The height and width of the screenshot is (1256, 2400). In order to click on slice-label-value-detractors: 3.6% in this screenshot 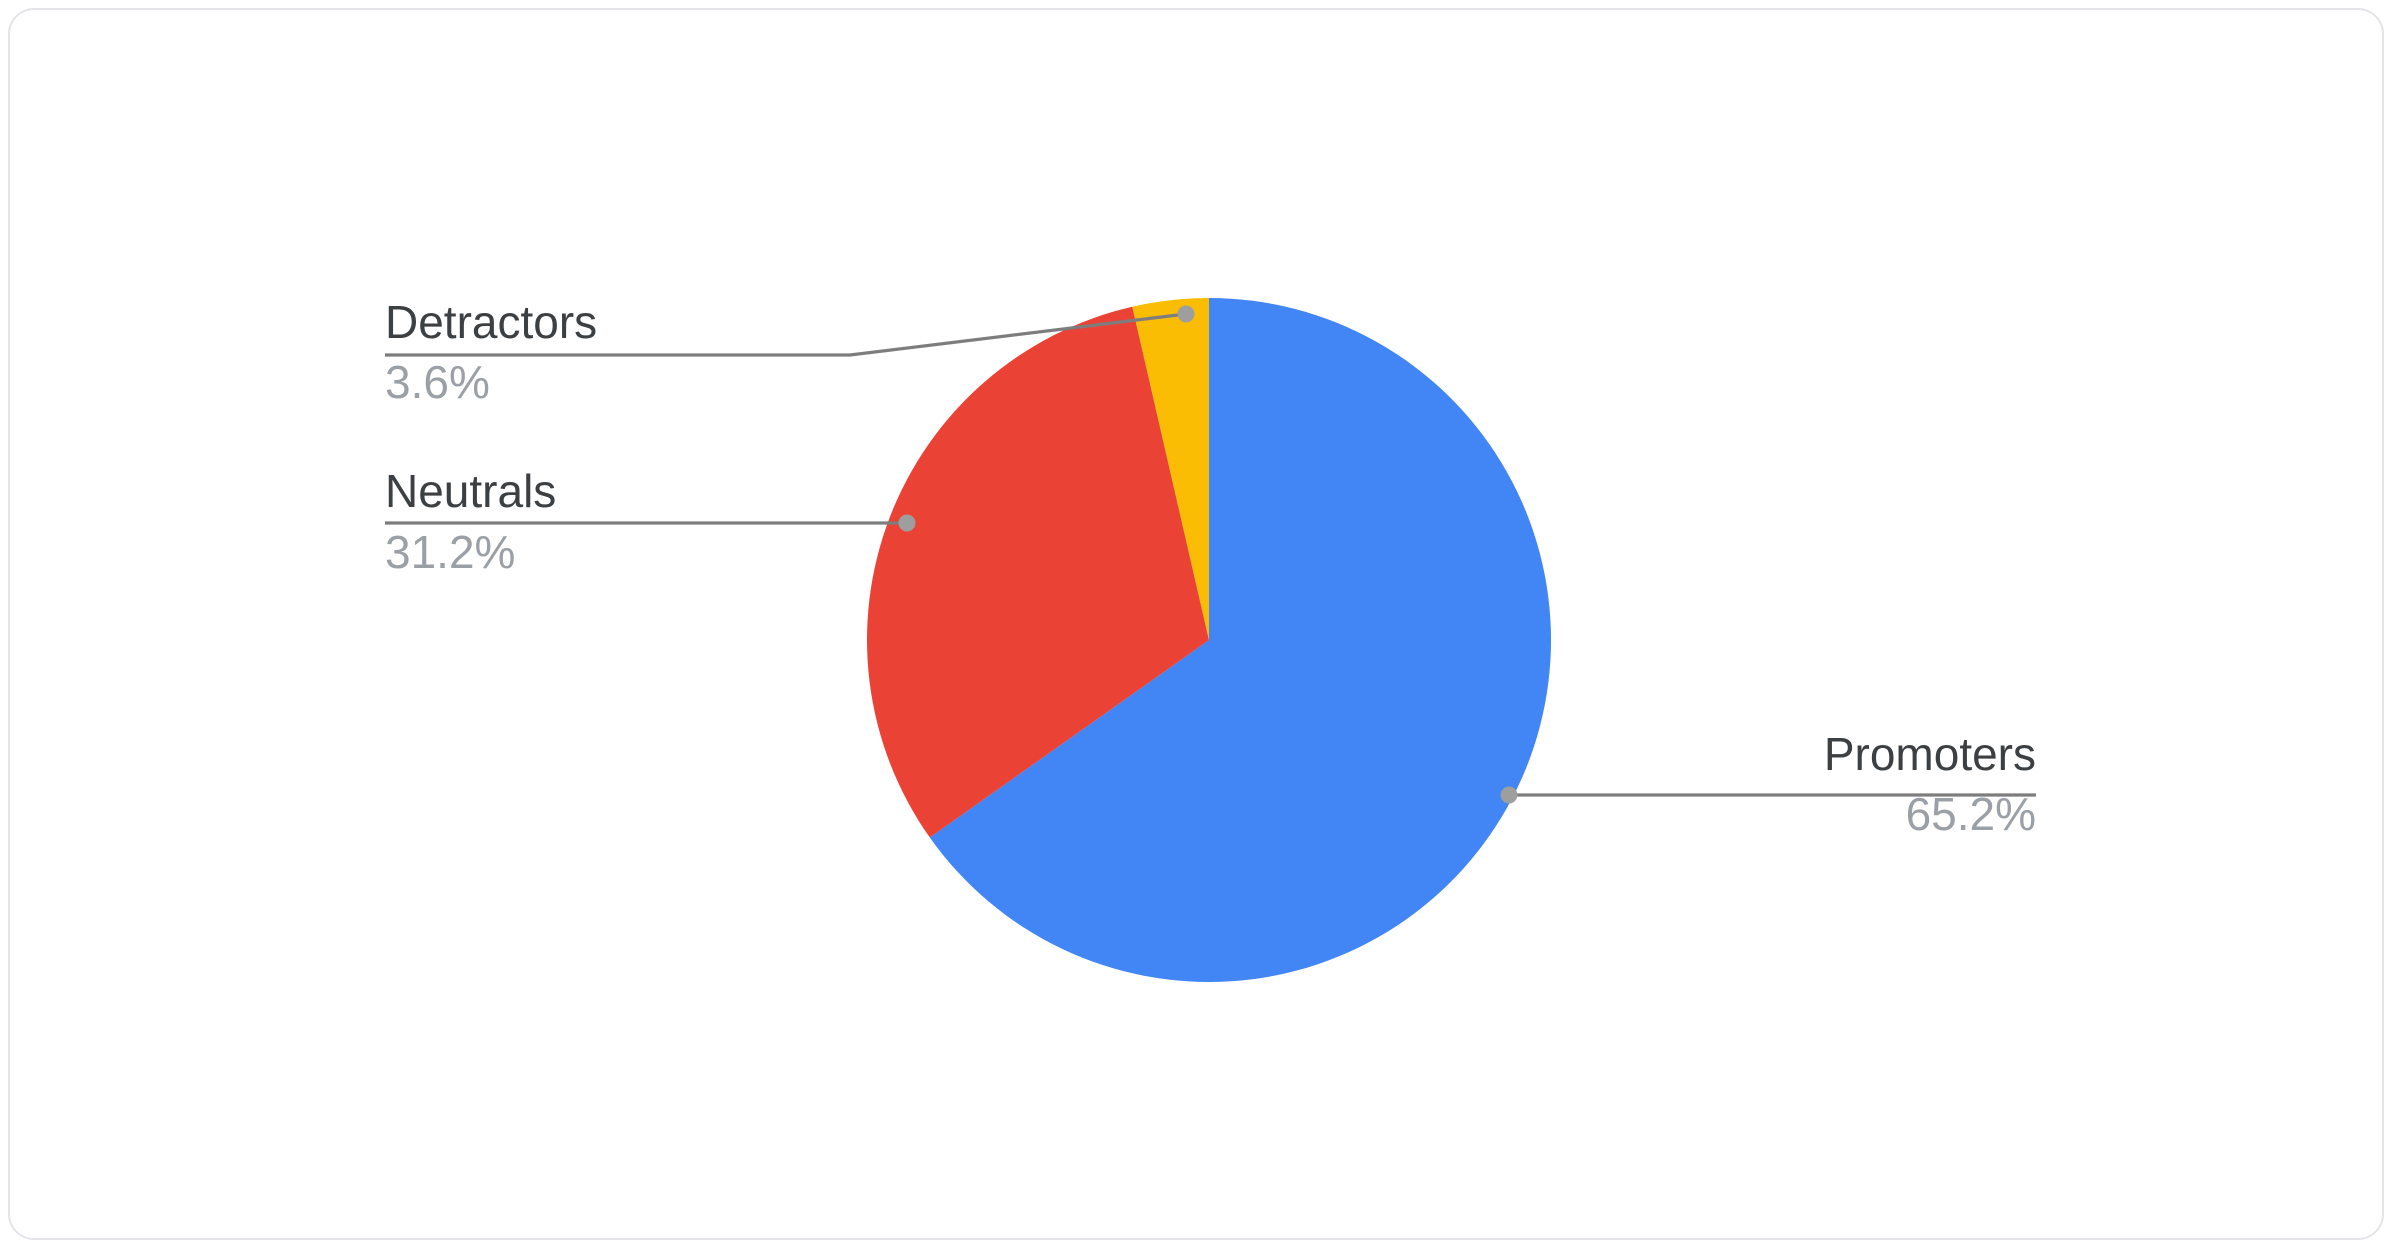, I will do `click(437, 382)`.